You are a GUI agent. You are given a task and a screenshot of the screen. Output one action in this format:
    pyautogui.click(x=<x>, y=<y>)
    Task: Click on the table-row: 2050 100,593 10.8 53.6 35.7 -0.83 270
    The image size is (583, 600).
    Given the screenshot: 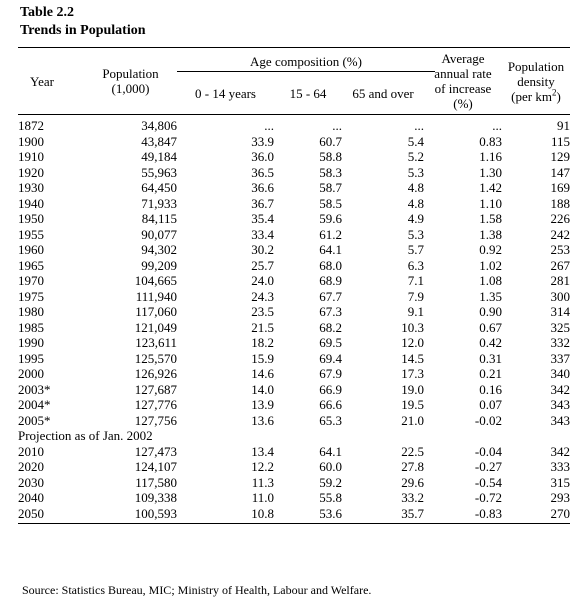 What is the action you would take?
    pyautogui.click(x=294, y=514)
    